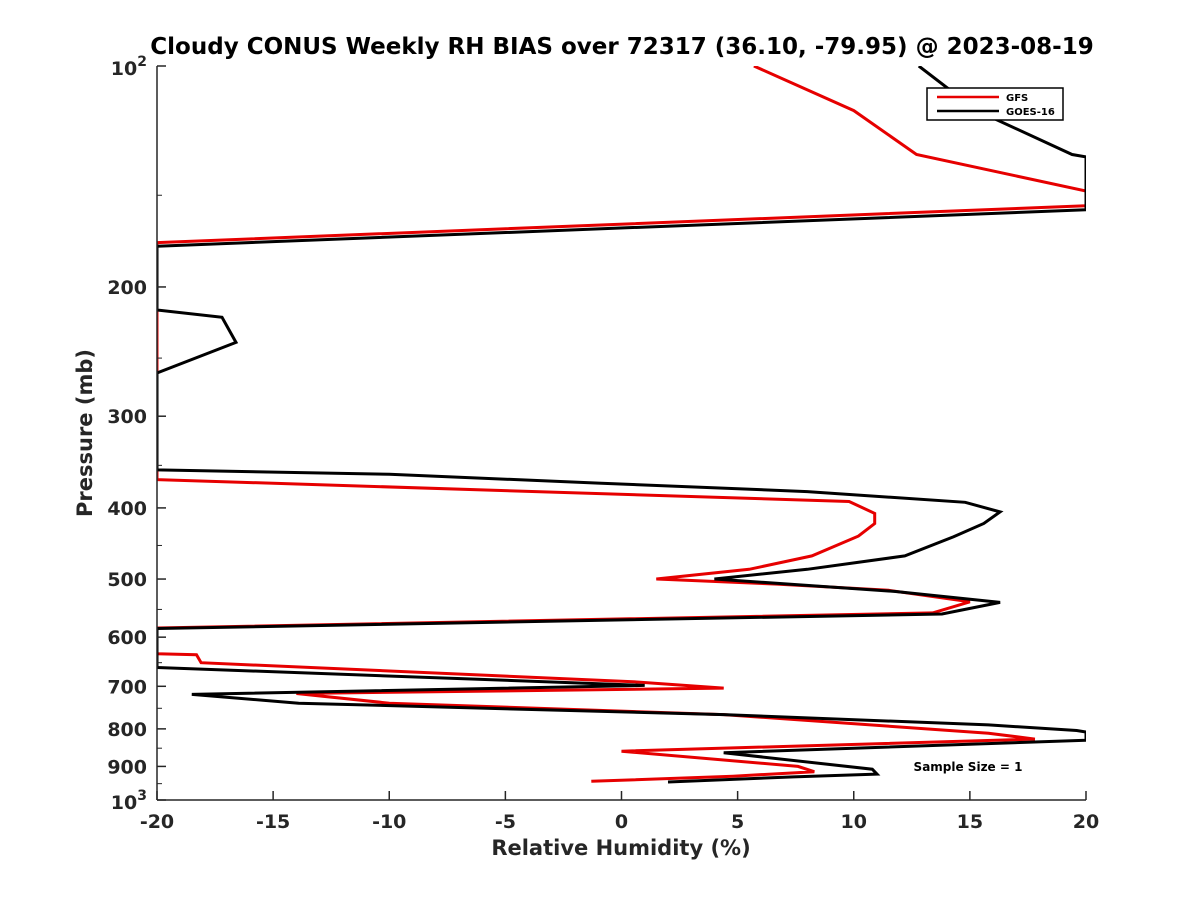 This screenshot has width=1200, height=900. I want to click on x-tick-label: 10, so click(854, 822).